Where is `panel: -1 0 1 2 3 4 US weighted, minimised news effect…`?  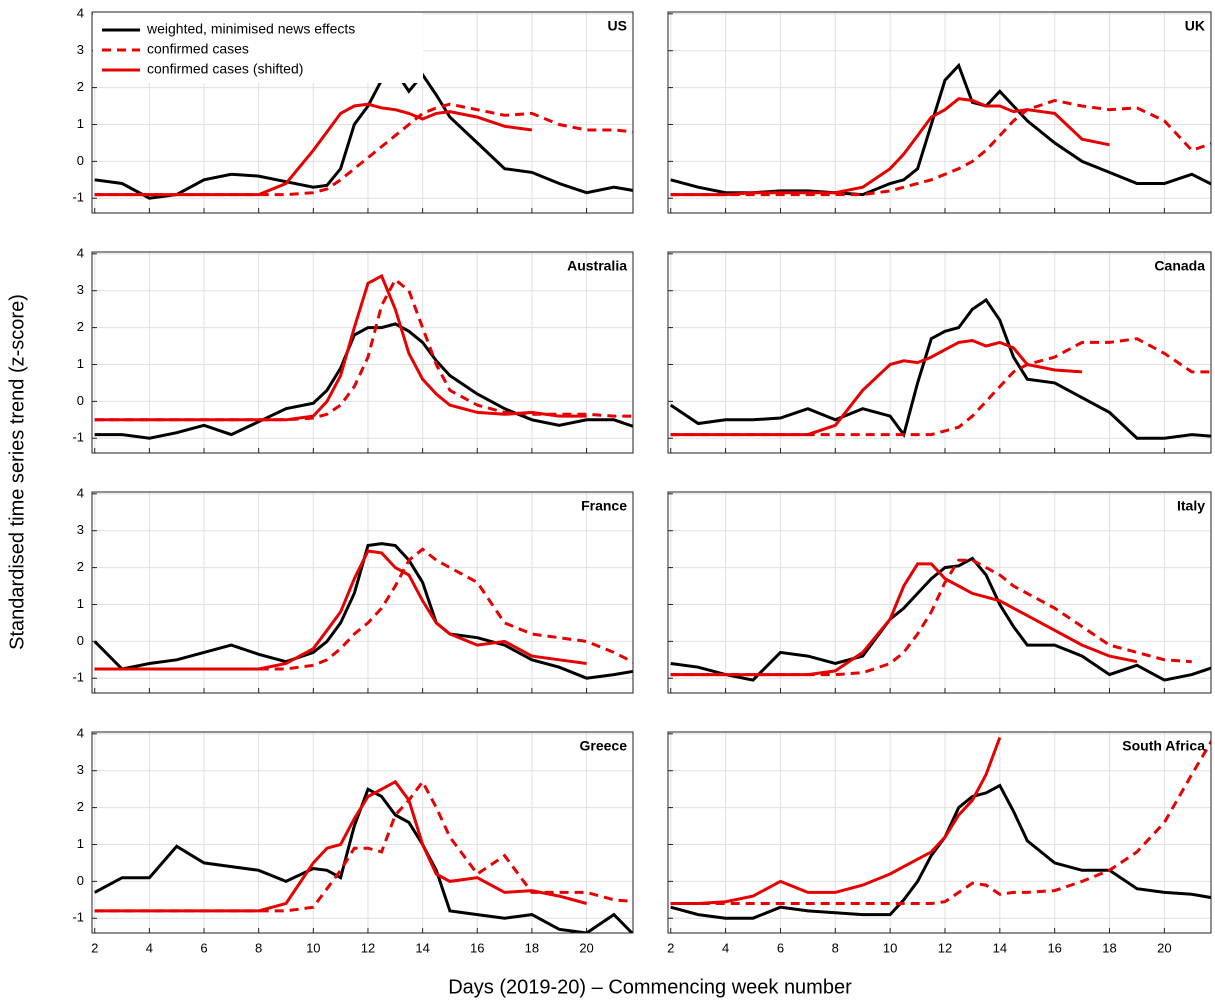
panel: -1 0 1 2 3 4 US weighted, minimised news effect… is located at coordinates (353, 109).